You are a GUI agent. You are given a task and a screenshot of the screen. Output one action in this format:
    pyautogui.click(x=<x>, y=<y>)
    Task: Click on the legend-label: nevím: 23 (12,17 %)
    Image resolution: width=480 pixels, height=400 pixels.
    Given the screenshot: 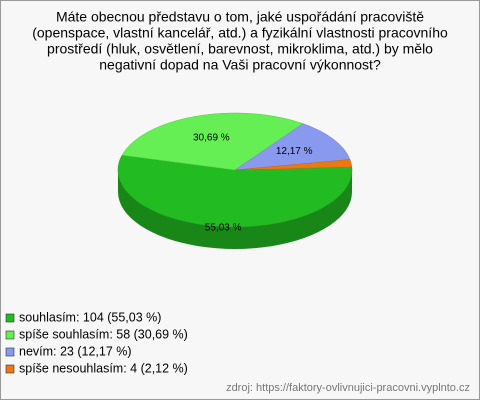 What is the action you would take?
    pyautogui.click(x=75, y=351)
    